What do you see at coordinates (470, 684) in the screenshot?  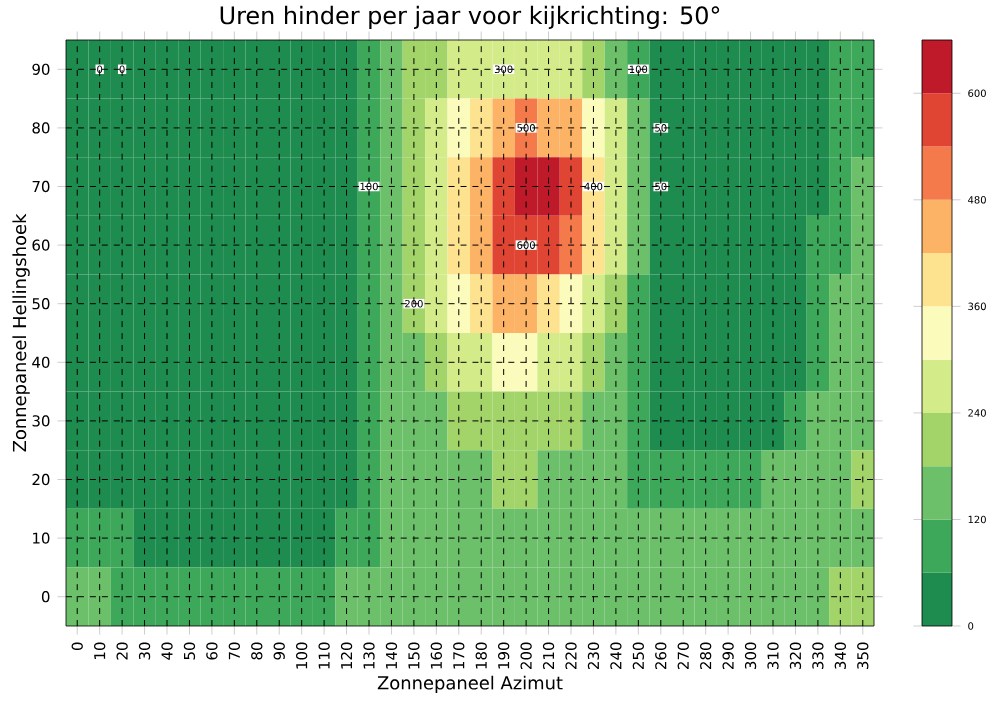 I see `x-axis-title: Zonnepaneel Azimut` at bounding box center [470, 684].